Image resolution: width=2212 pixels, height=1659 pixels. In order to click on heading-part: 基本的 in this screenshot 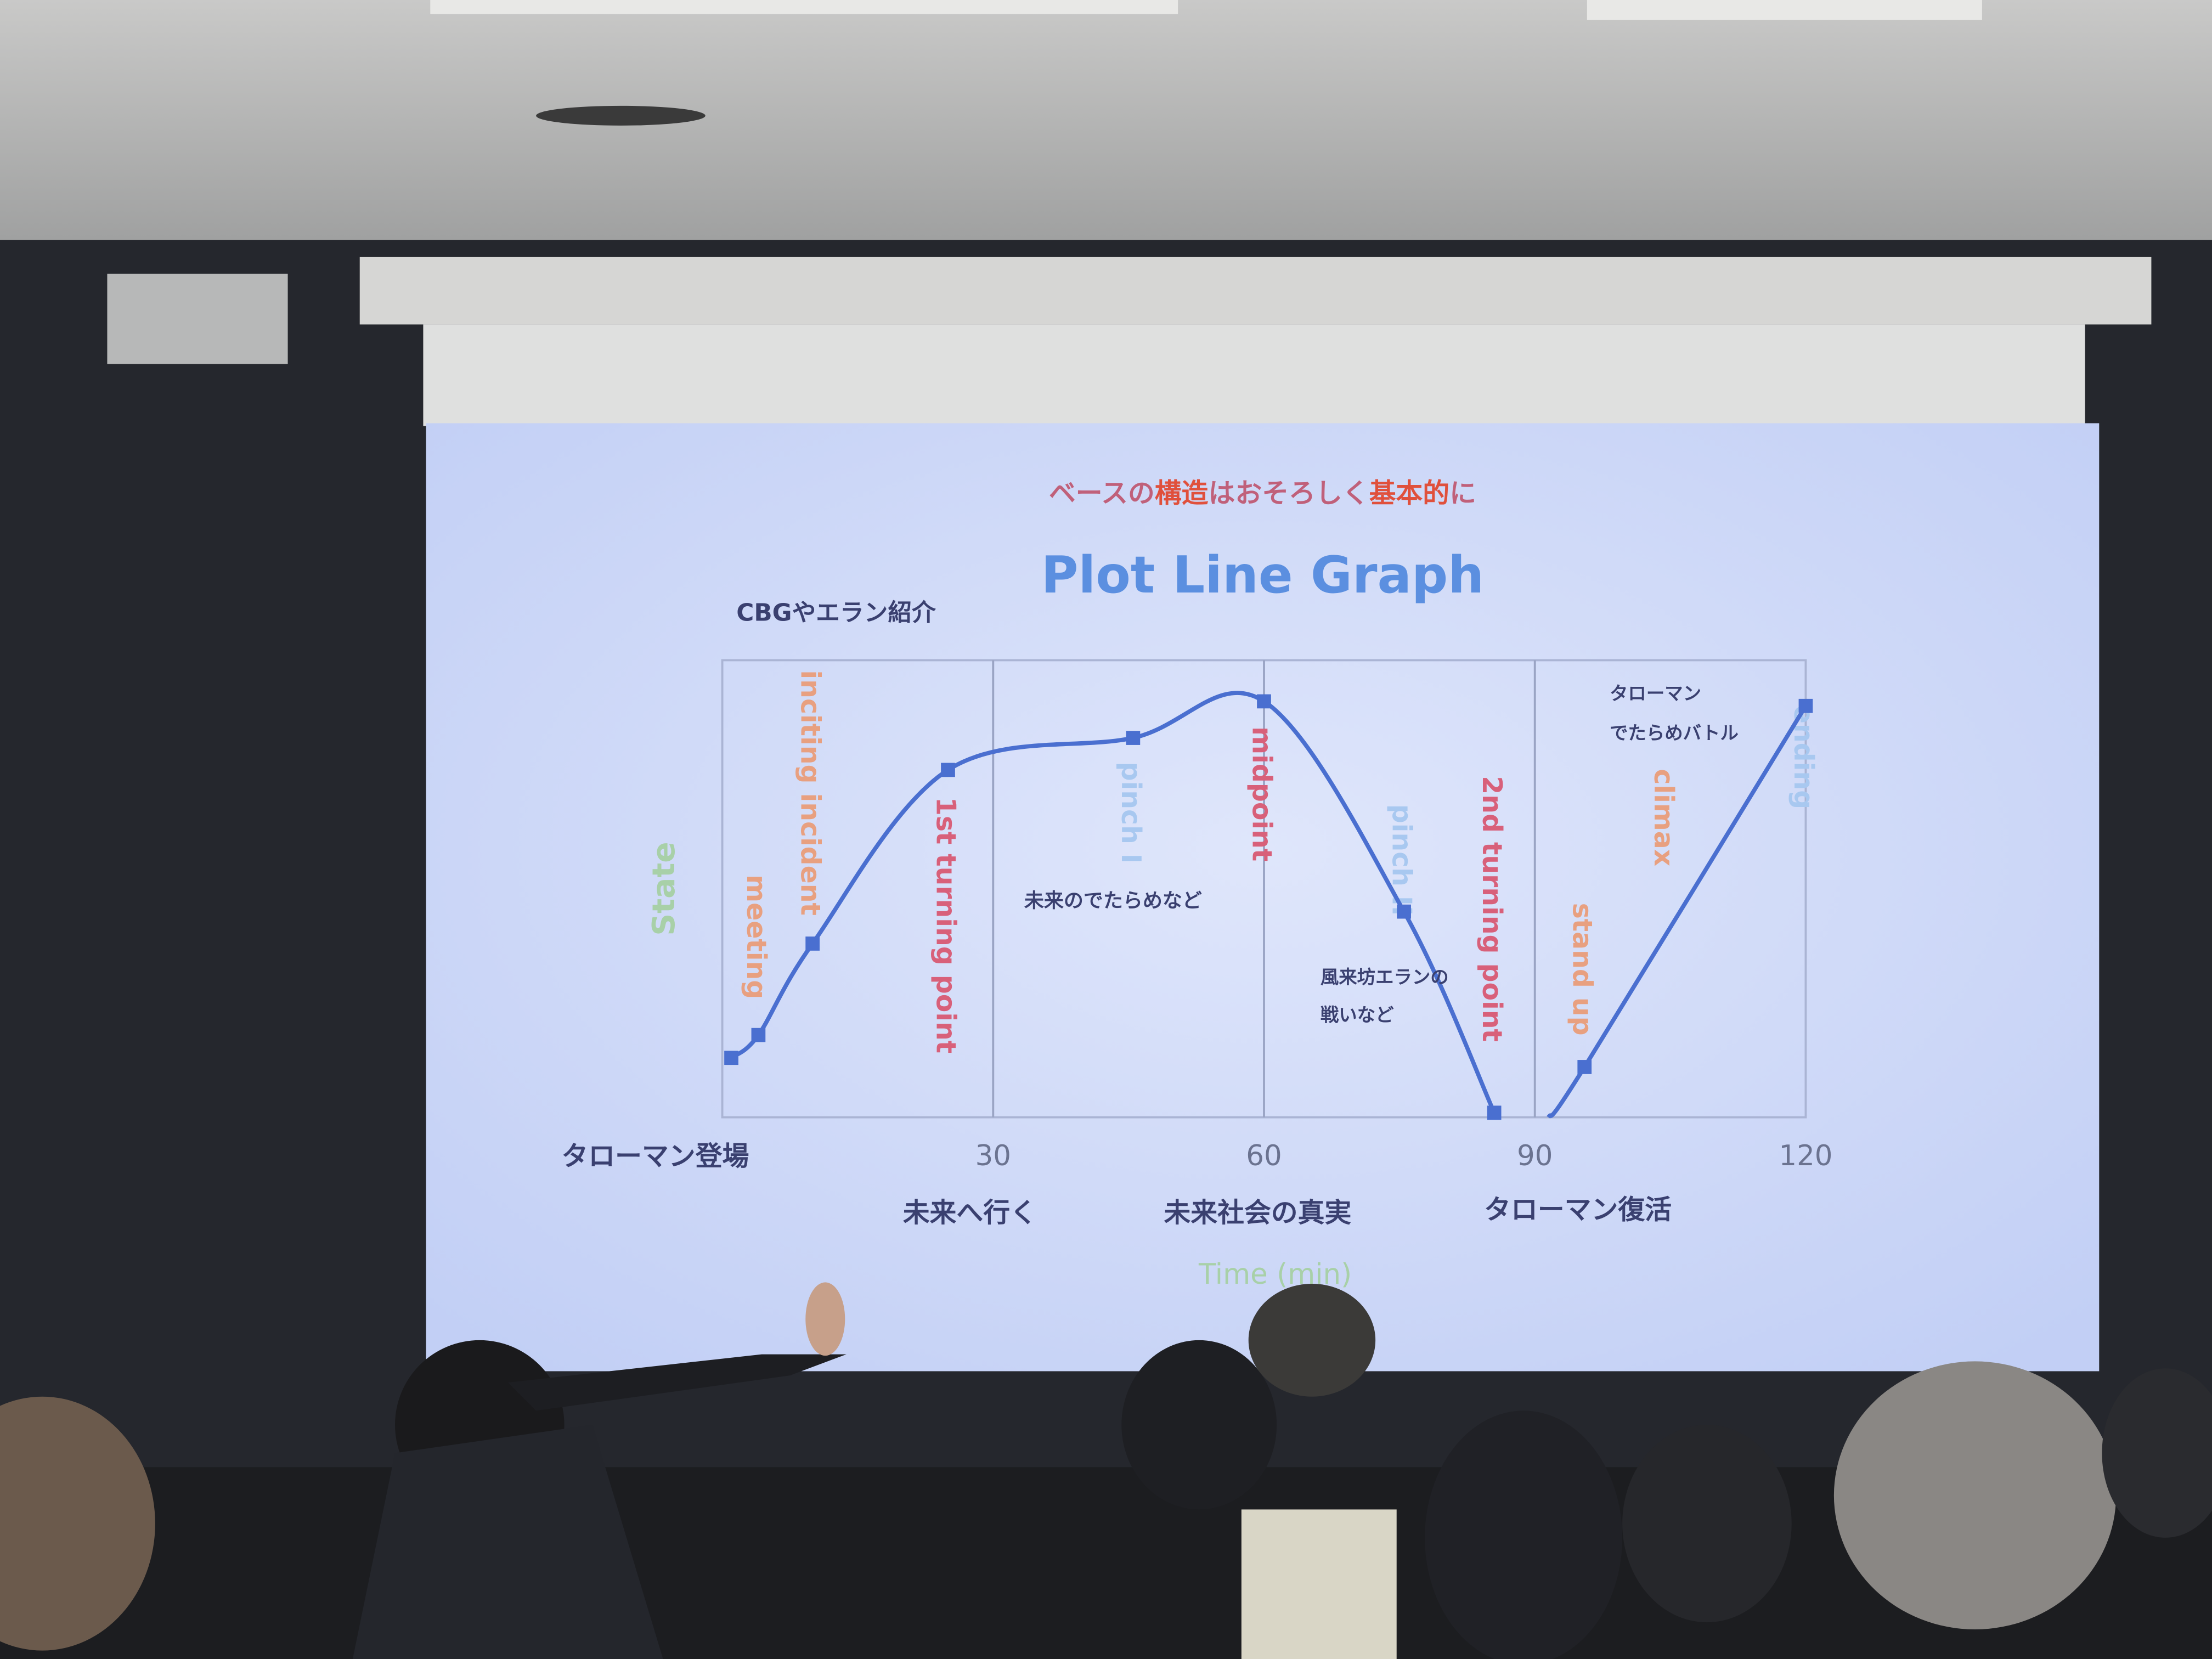, I will do `click(1410, 493)`.